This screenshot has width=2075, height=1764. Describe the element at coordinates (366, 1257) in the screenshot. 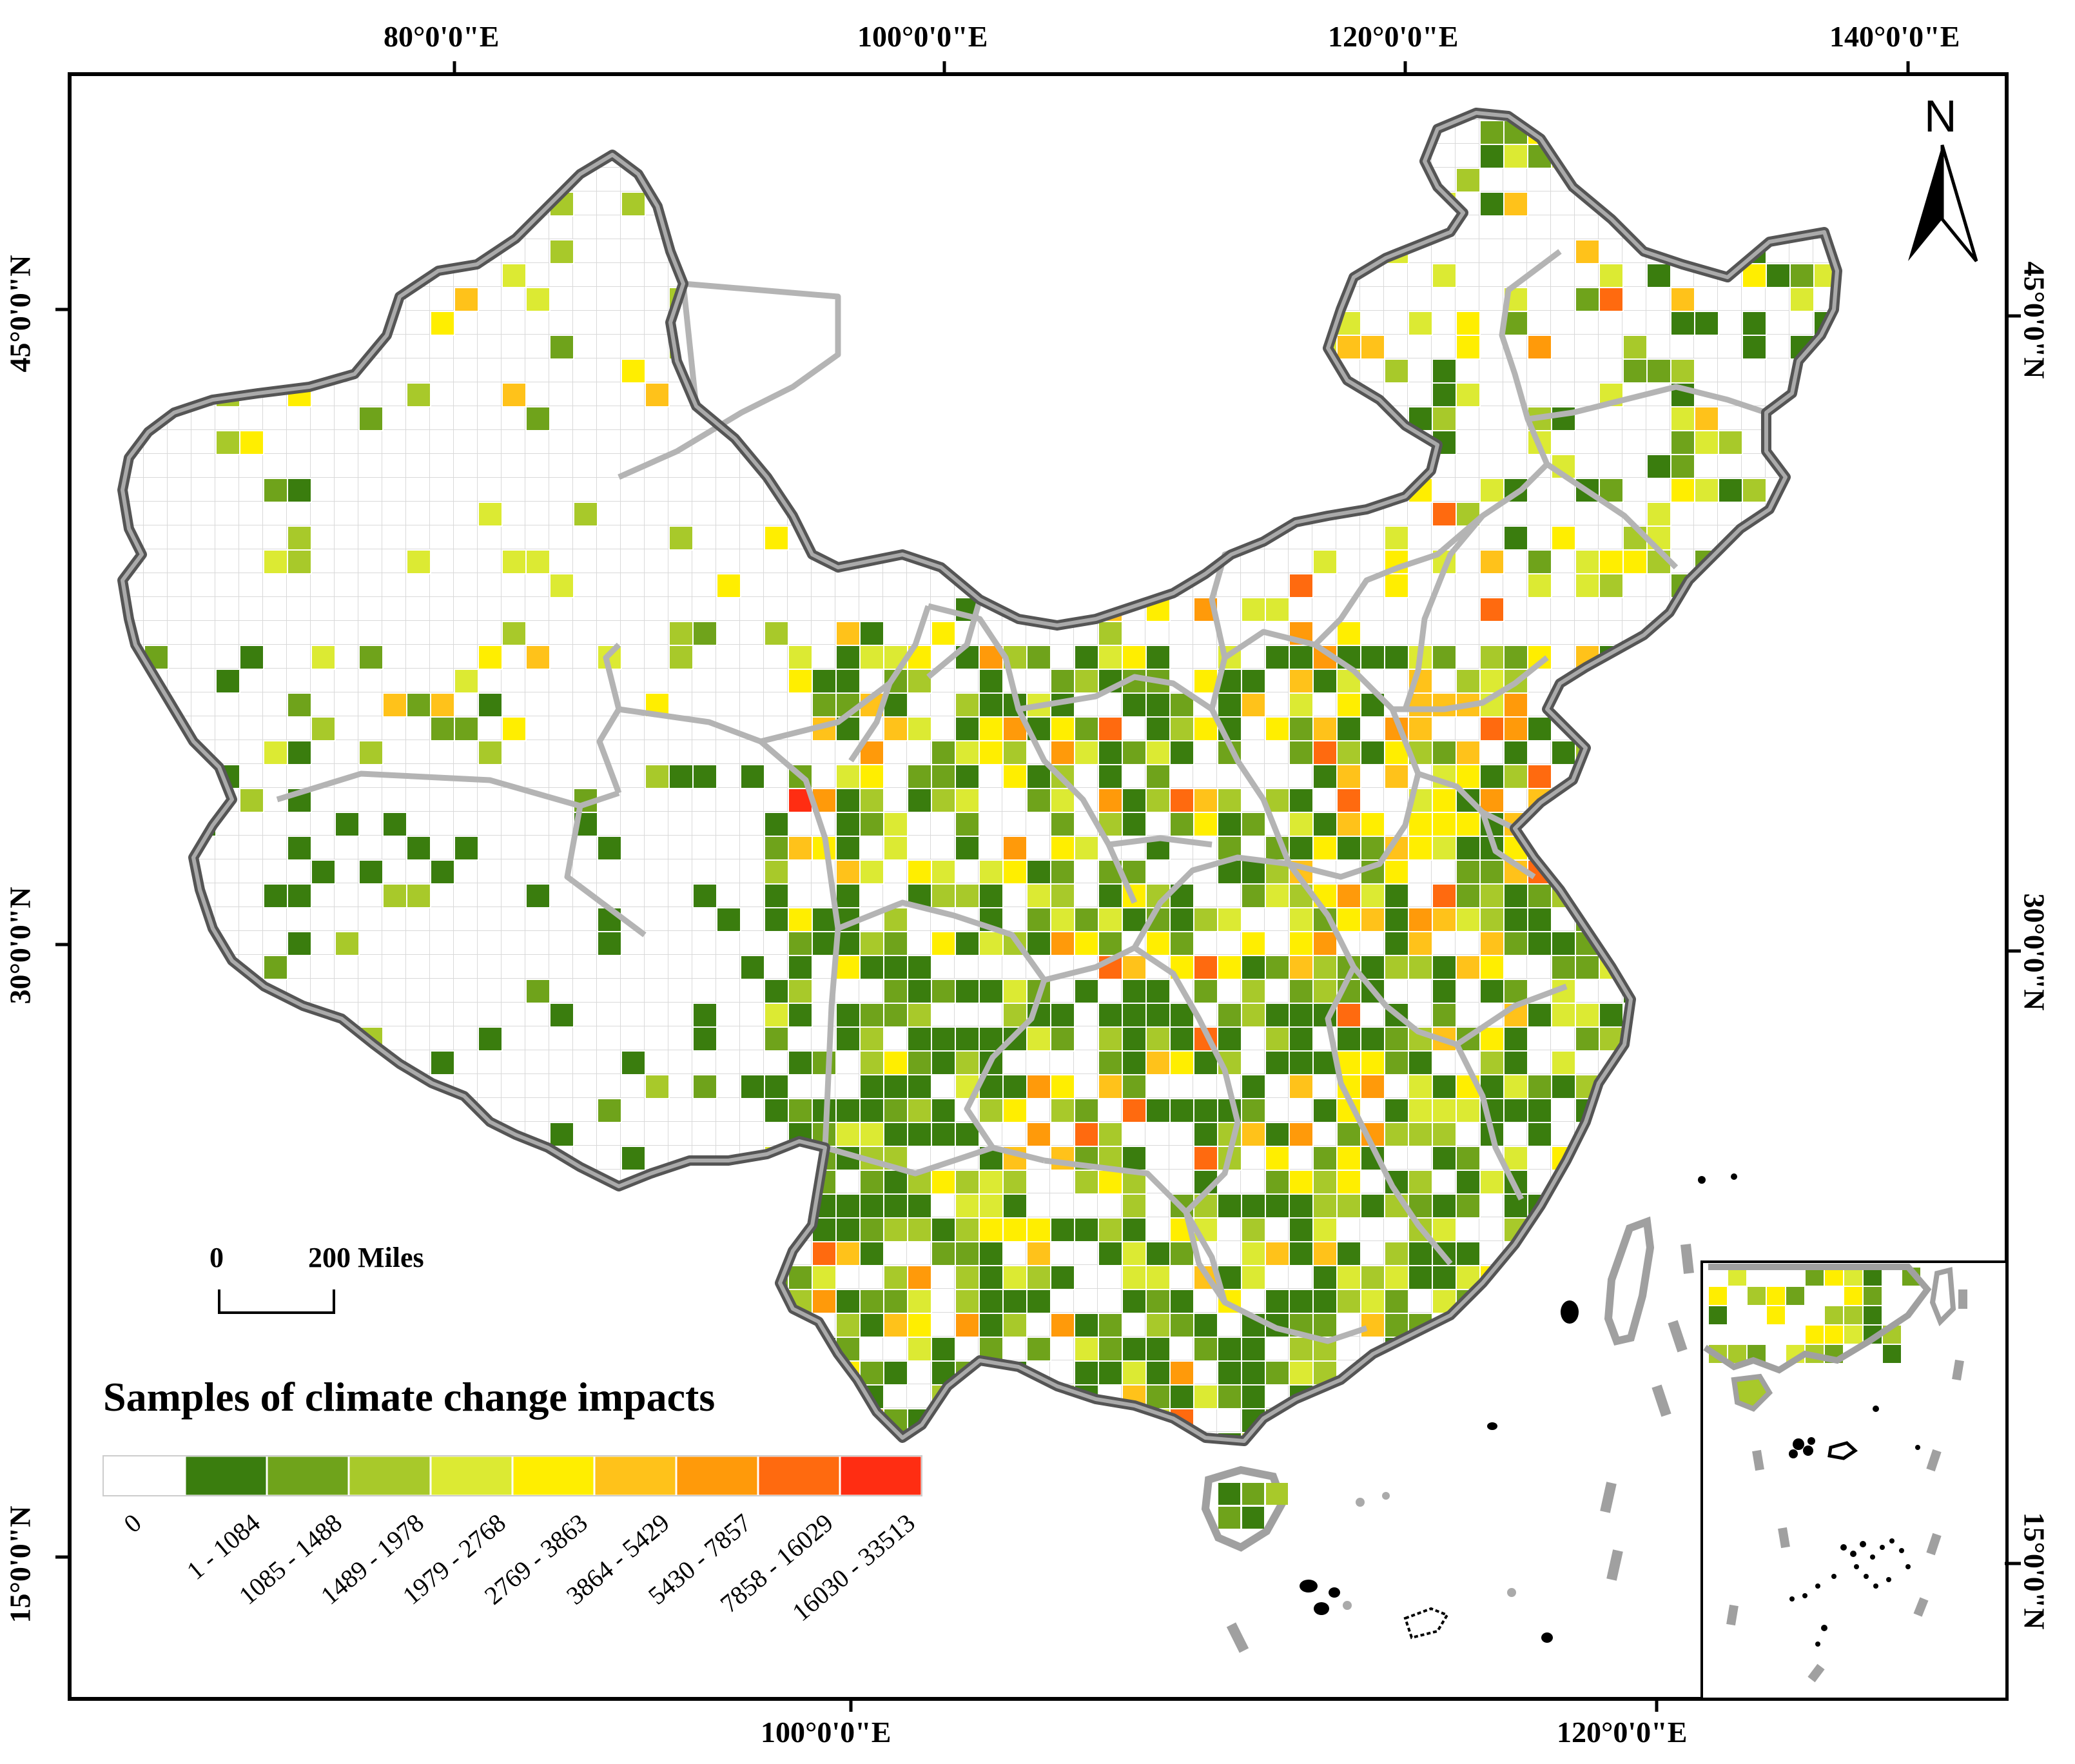

I see `scale-bar-distance: 200 Miles` at that location.